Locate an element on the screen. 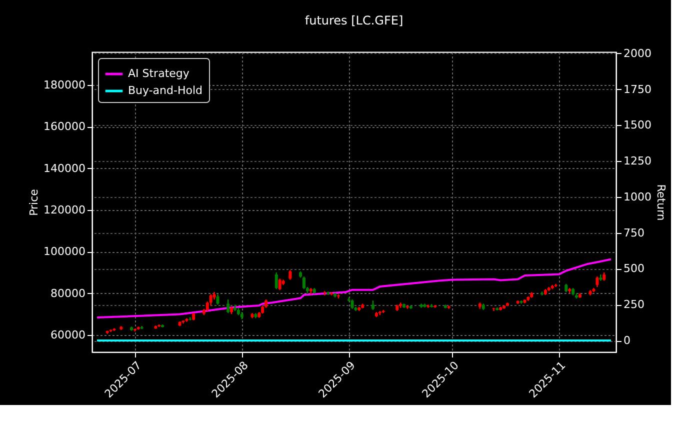  y2-tick-label: 500 is located at coordinates (634, 269).